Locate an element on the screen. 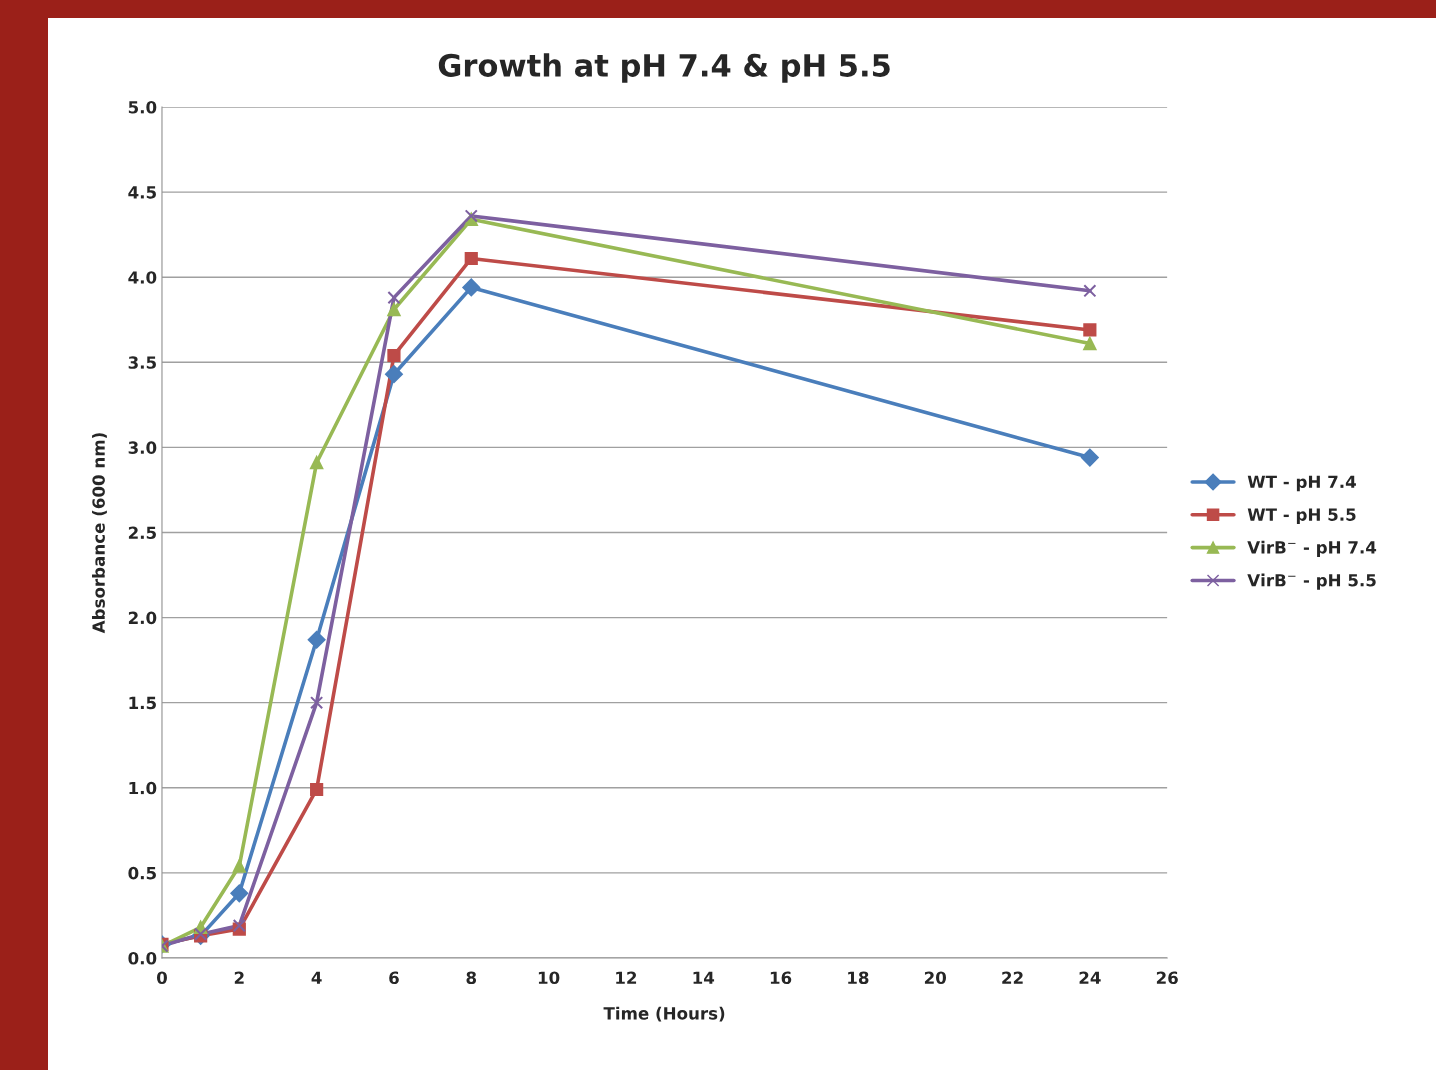 The width and height of the screenshot is (1436, 1070). x-tick-label: 16 is located at coordinates (781, 978).